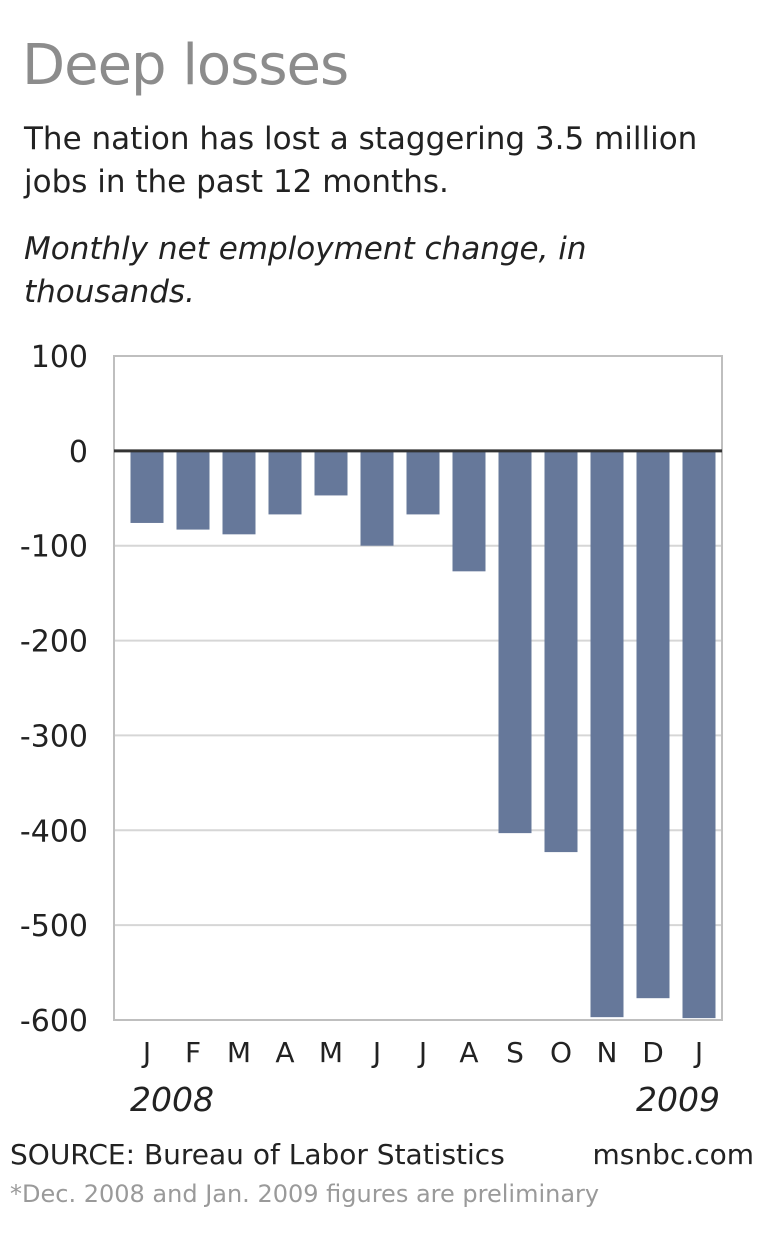  Describe the element at coordinates (607, 1052) in the screenshot. I see `x-tick-label: N` at that location.